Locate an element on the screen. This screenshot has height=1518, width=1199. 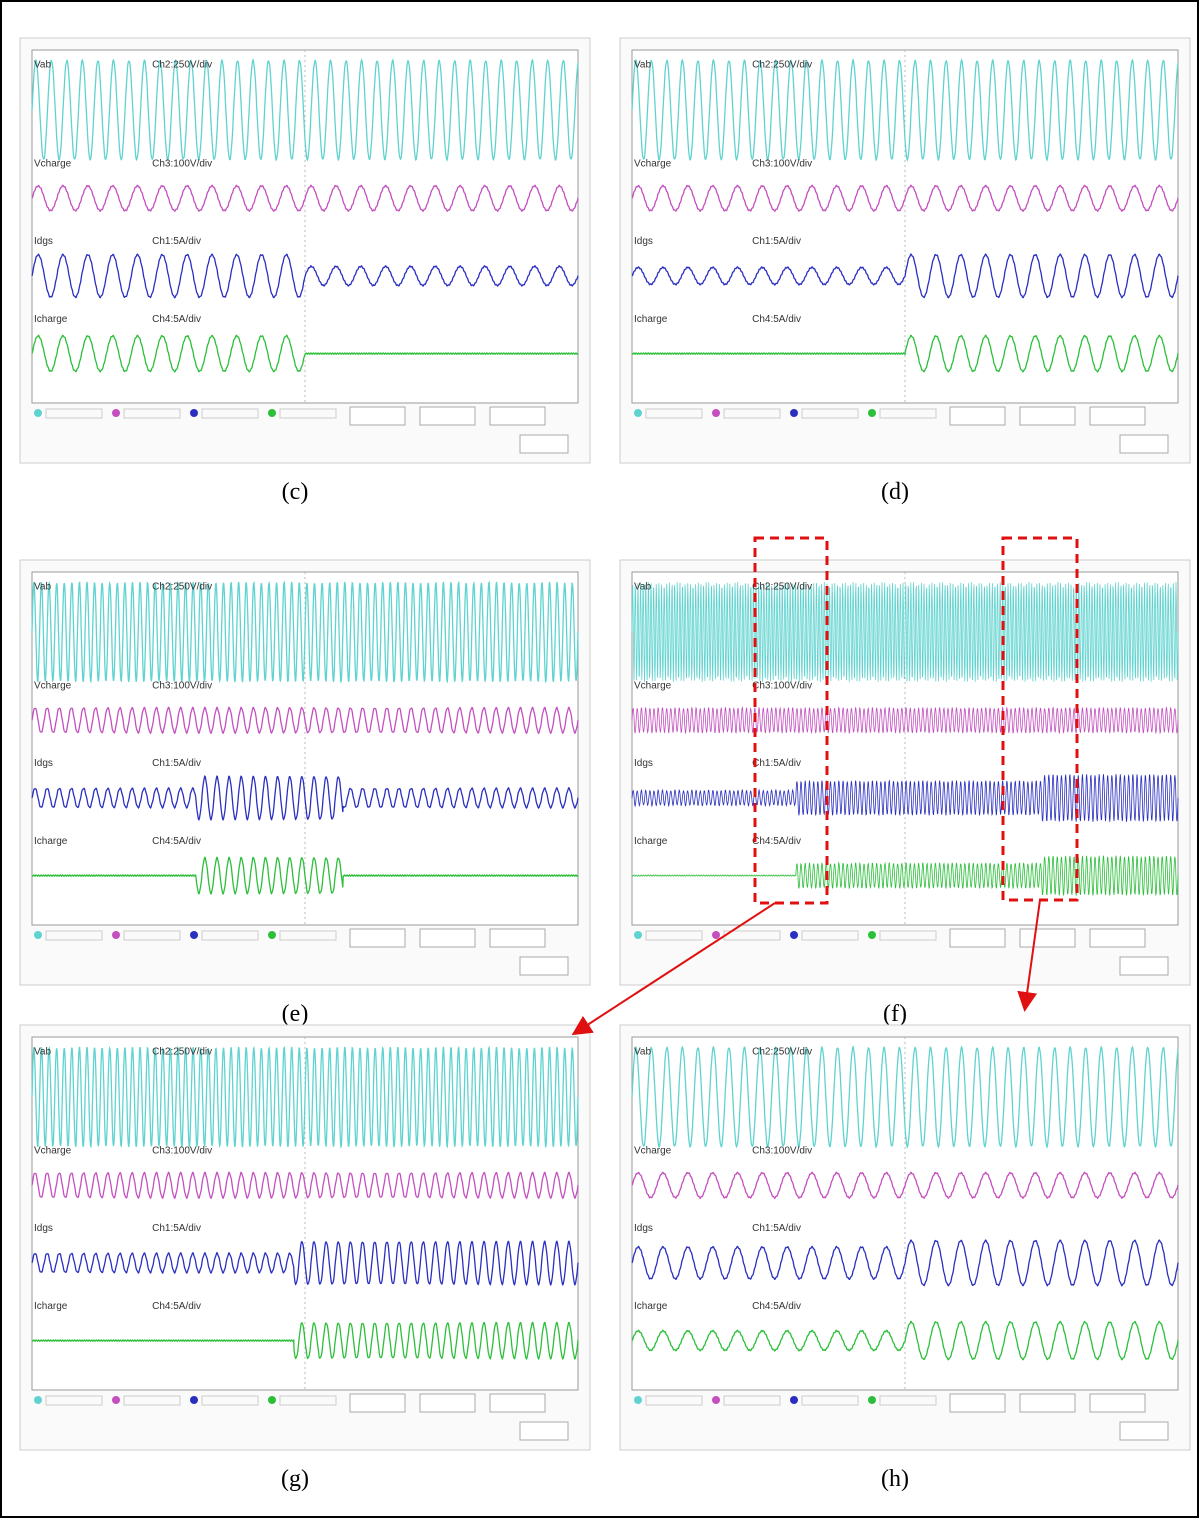
highlight-box is located at coordinates (791, 720).